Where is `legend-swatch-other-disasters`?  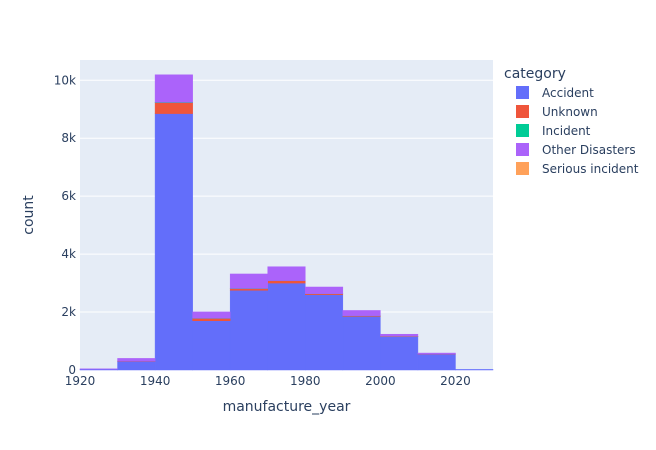
legend-swatch-other-disasters is located at coordinates (522, 149).